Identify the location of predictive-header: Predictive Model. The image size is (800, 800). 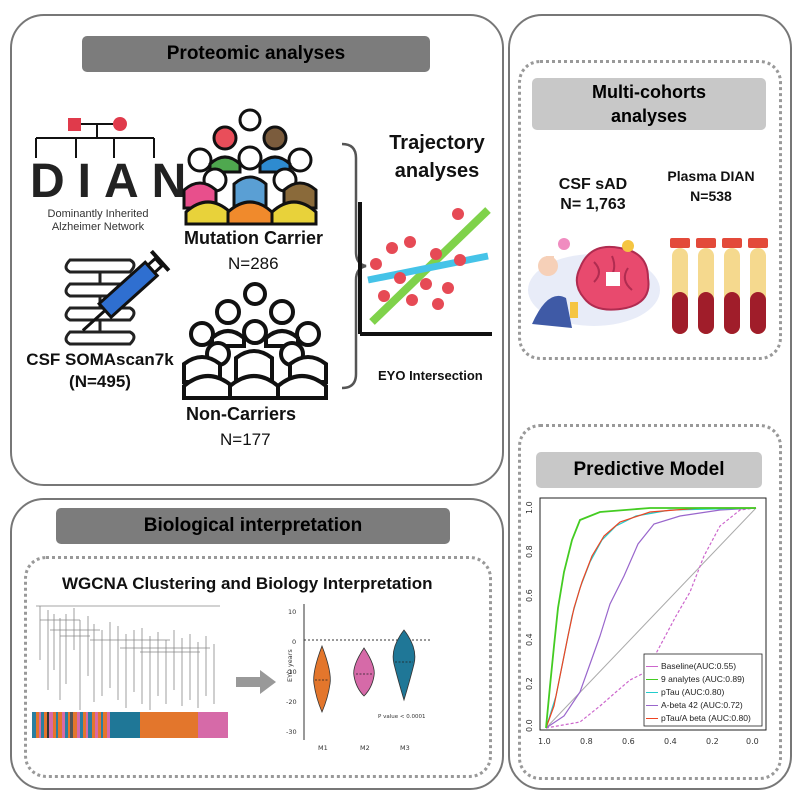
(649, 470).